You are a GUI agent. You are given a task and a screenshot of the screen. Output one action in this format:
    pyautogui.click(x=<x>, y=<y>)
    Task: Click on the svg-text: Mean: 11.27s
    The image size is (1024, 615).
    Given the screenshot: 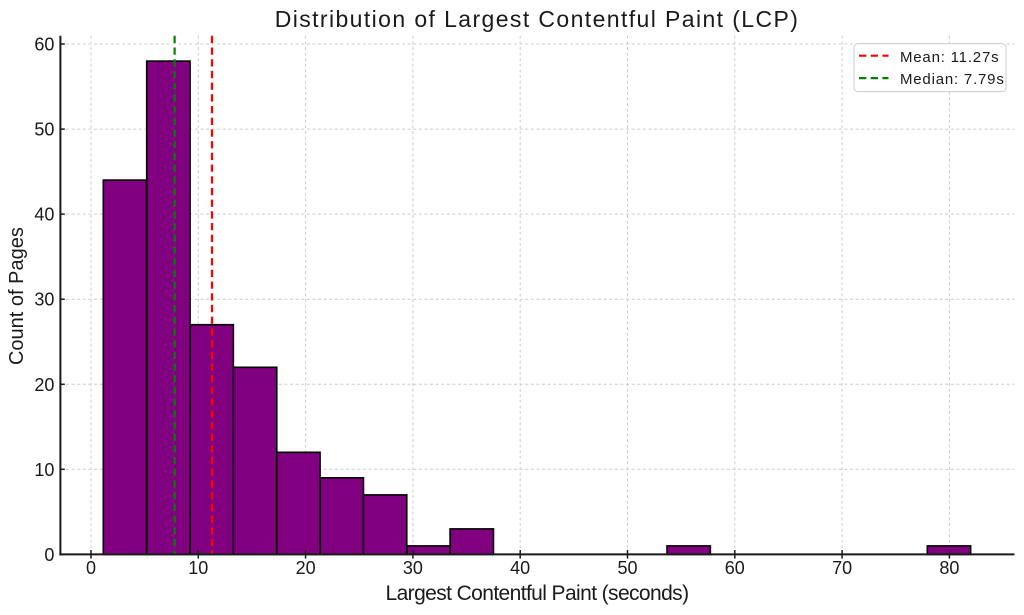 What is the action you would take?
    pyautogui.click(x=949, y=57)
    